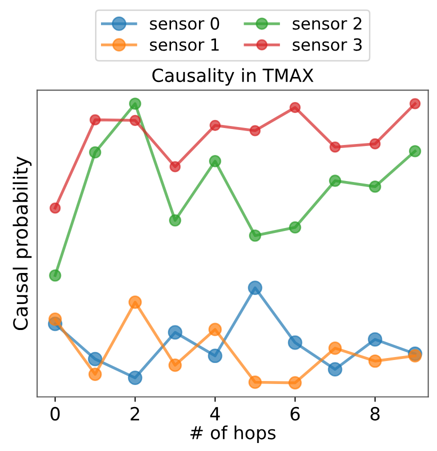  What do you see at coordinates (55, 413) in the screenshot?
I see `x-tick-label: 0` at bounding box center [55, 413].